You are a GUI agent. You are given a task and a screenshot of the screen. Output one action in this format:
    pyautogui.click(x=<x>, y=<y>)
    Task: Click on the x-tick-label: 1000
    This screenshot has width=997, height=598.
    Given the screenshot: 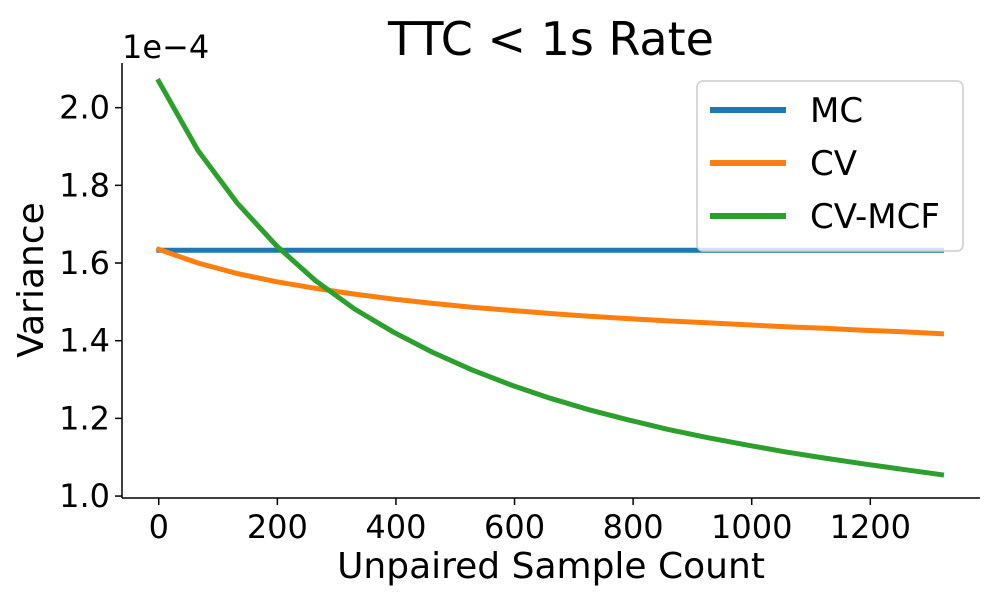 What is the action you would take?
    pyautogui.click(x=751, y=527)
    